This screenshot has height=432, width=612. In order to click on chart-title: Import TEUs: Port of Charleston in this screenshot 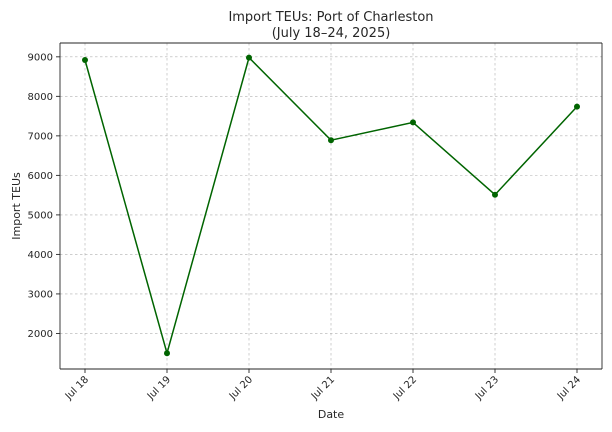, I will do `click(330, 17)`.